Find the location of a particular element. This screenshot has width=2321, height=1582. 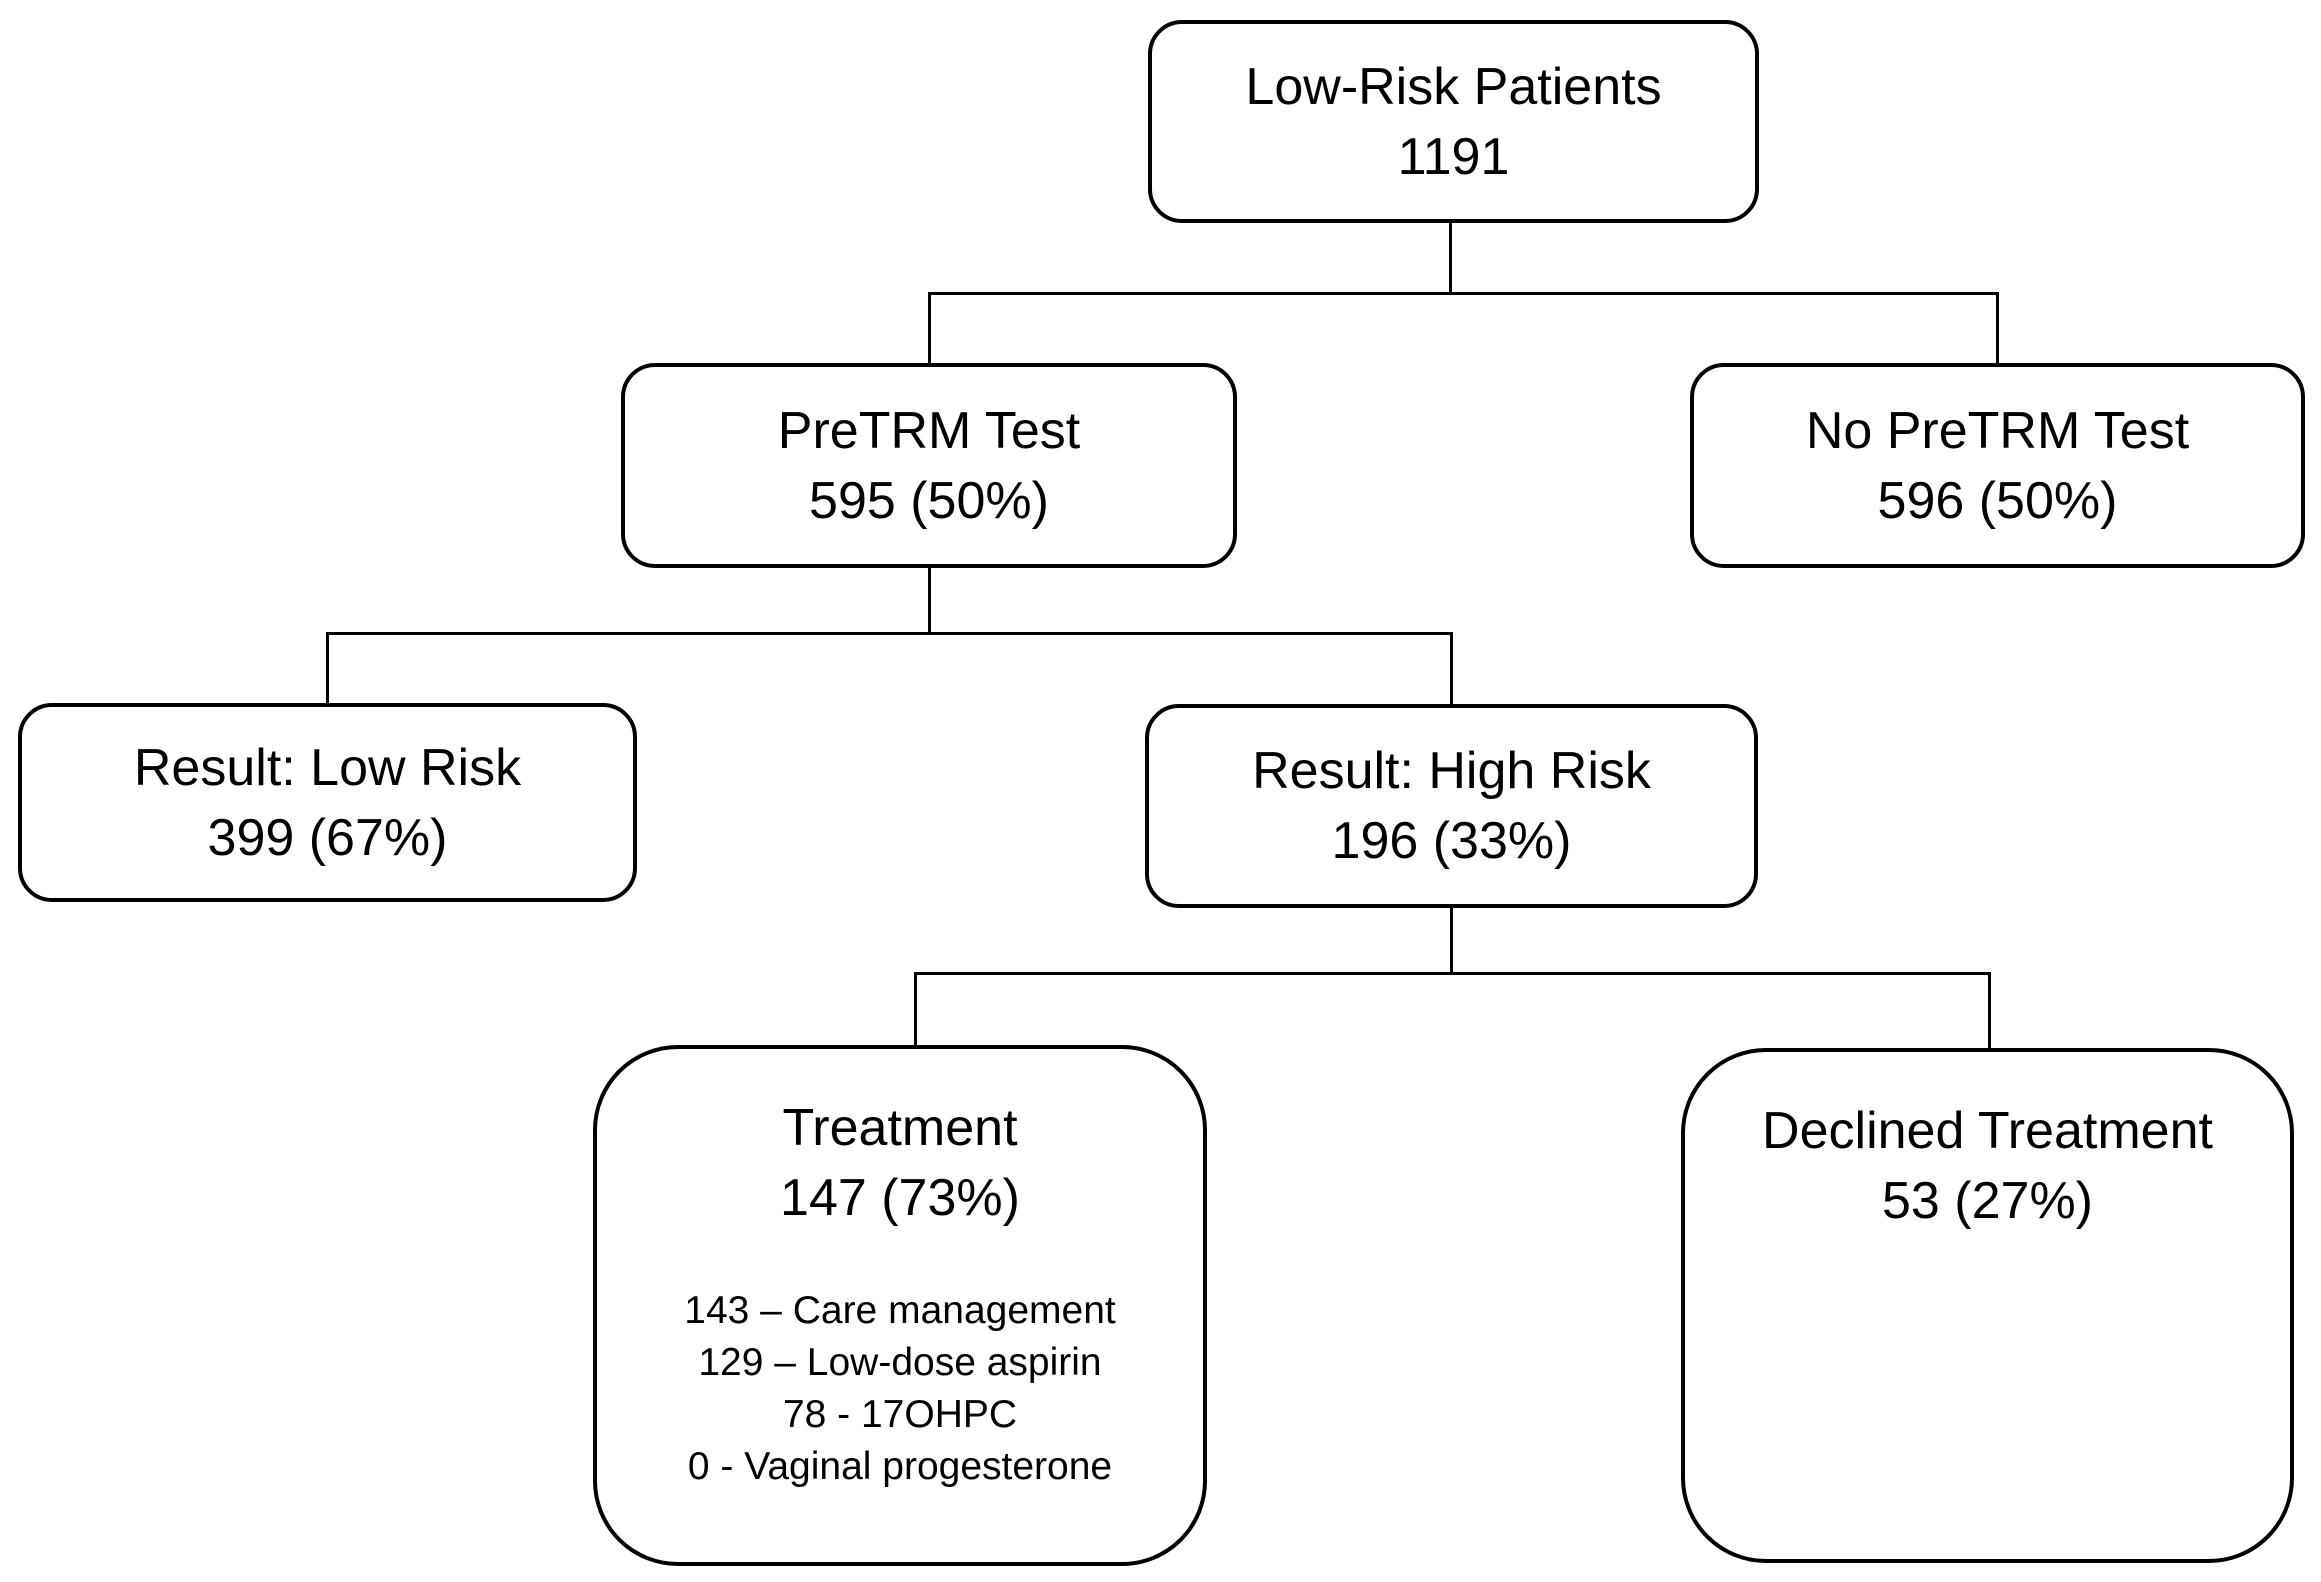

no-pretrm-test-count: 596 (50%) is located at coordinates (1997, 500).